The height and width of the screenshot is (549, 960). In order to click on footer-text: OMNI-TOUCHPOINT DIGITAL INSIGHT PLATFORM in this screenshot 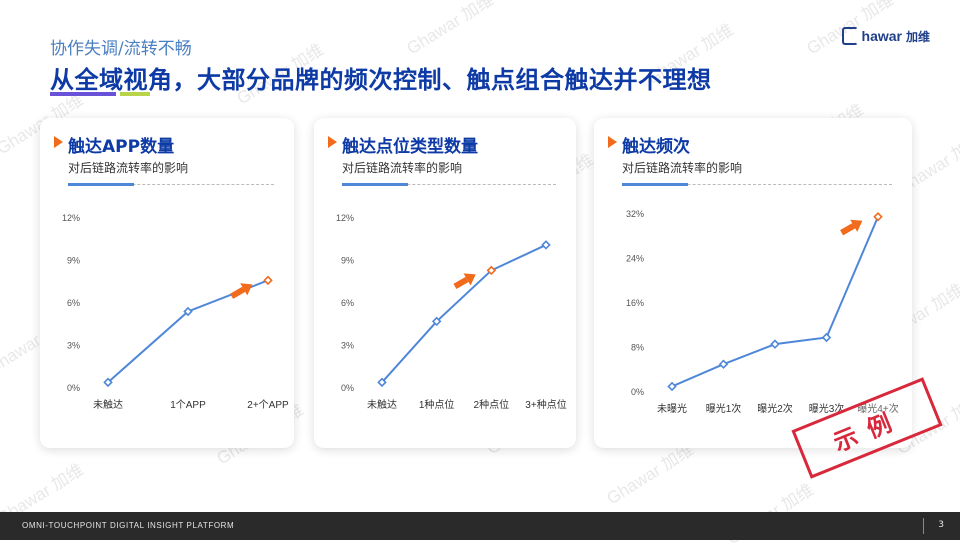, I will do `click(128, 525)`.